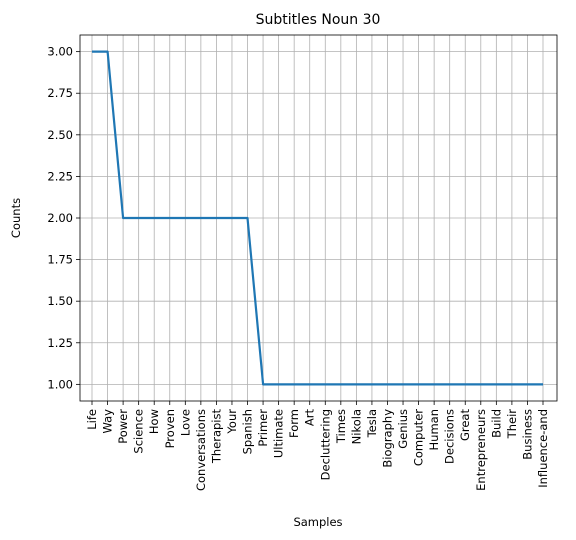  What do you see at coordinates (263, 428) in the screenshot?
I see `x-tick-label: Primer` at bounding box center [263, 428].